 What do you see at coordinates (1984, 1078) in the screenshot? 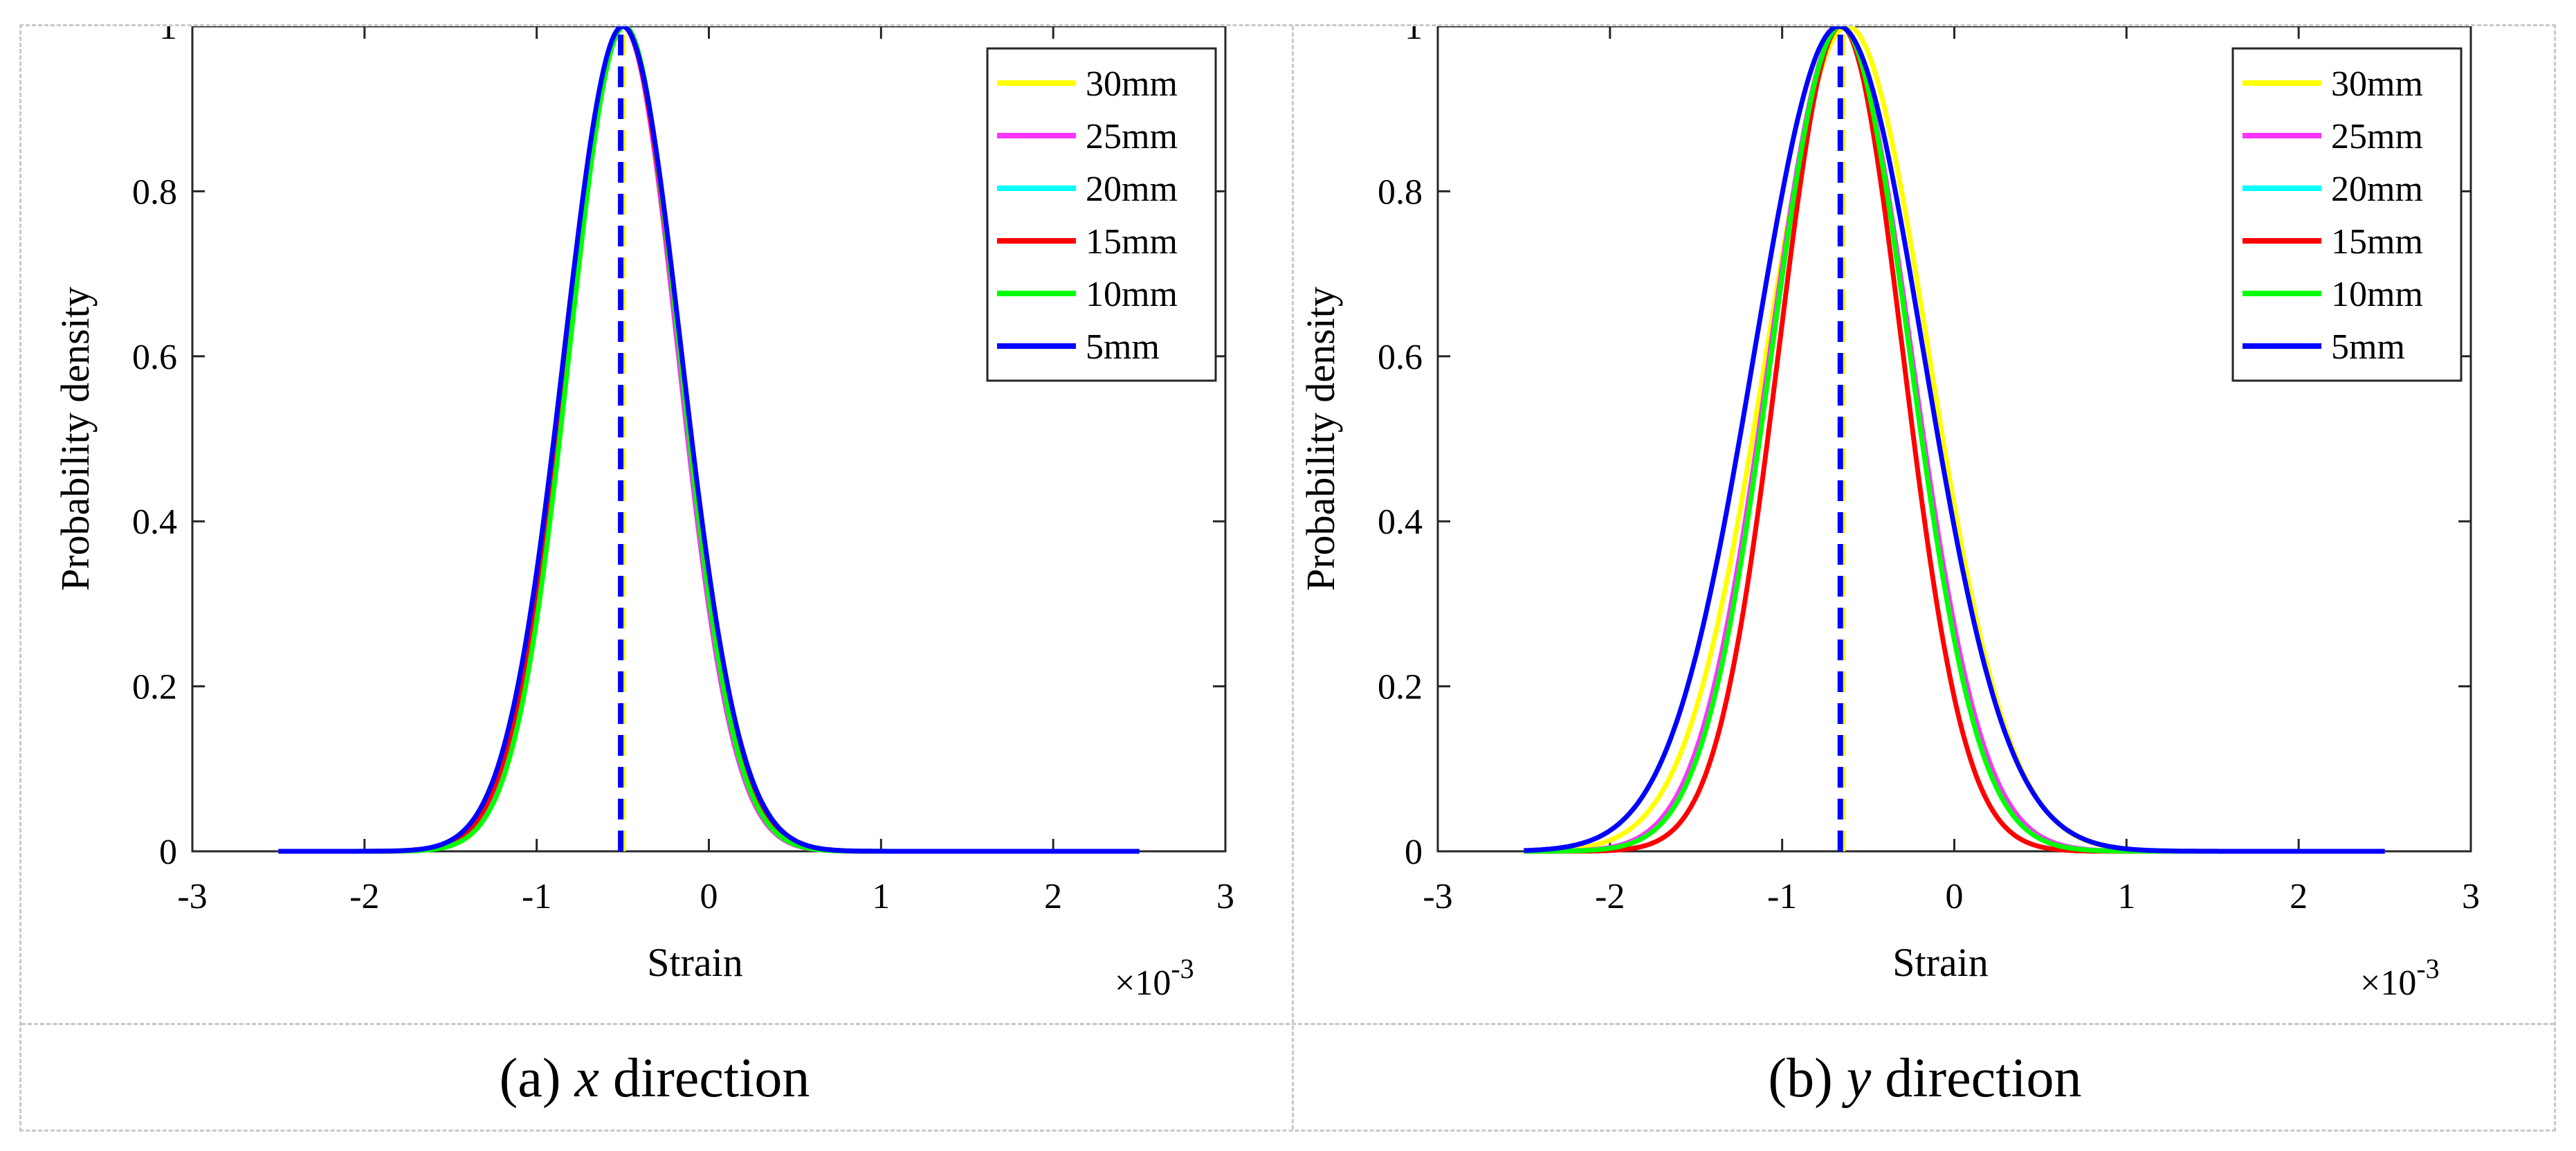
I see `caption-b-text: direction` at bounding box center [1984, 1078].